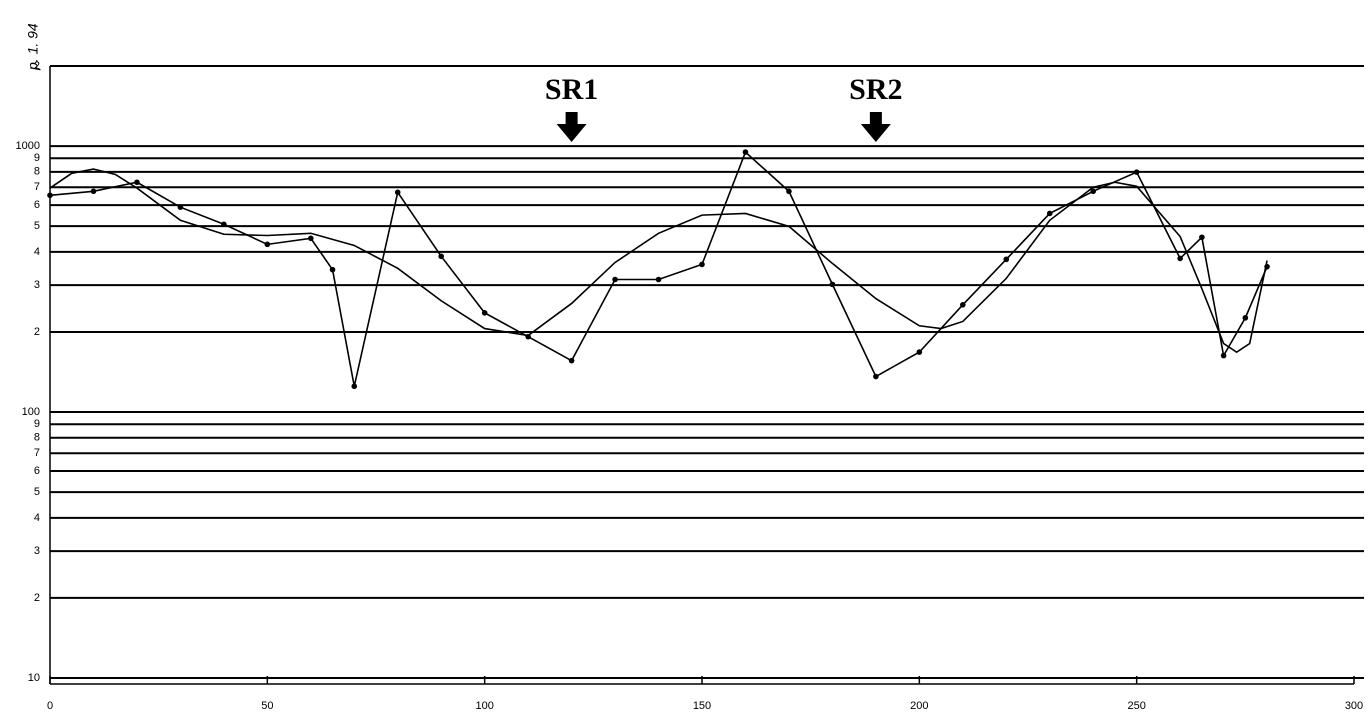 The width and height of the screenshot is (1369, 726). What do you see at coordinates (702, 706) in the screenshot?
I see `x-tick-label: 150` at bounding box center [702, 706].